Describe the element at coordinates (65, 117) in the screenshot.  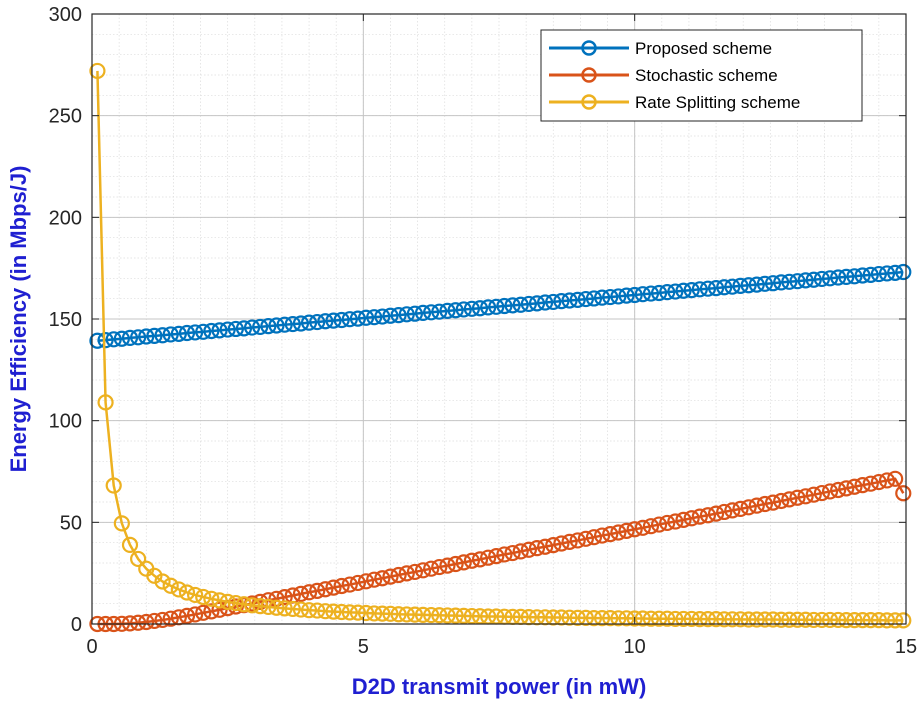
I see `y-tick-label: 250` at that location.